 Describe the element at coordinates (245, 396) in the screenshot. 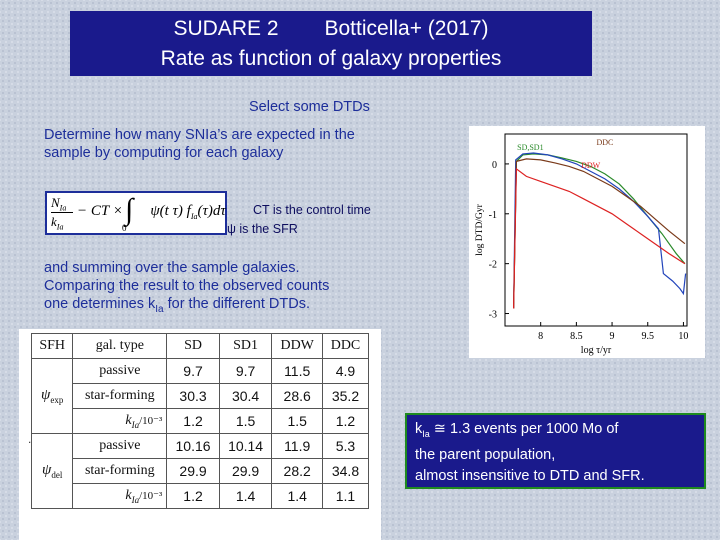

I see `value-cell: 30.4` at that location.